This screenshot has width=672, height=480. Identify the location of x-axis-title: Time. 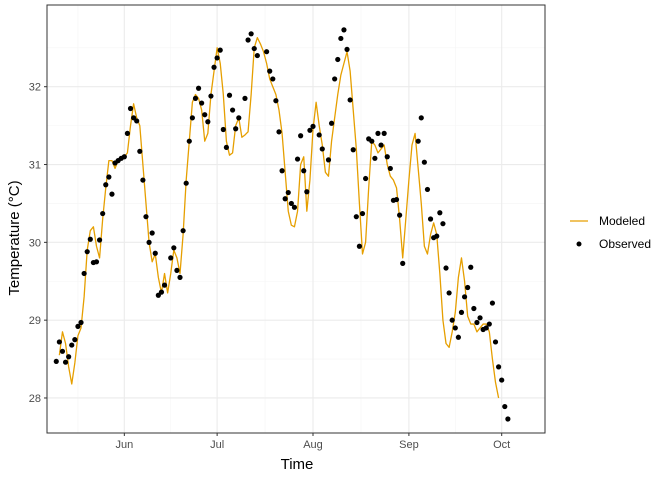
(297, 464).